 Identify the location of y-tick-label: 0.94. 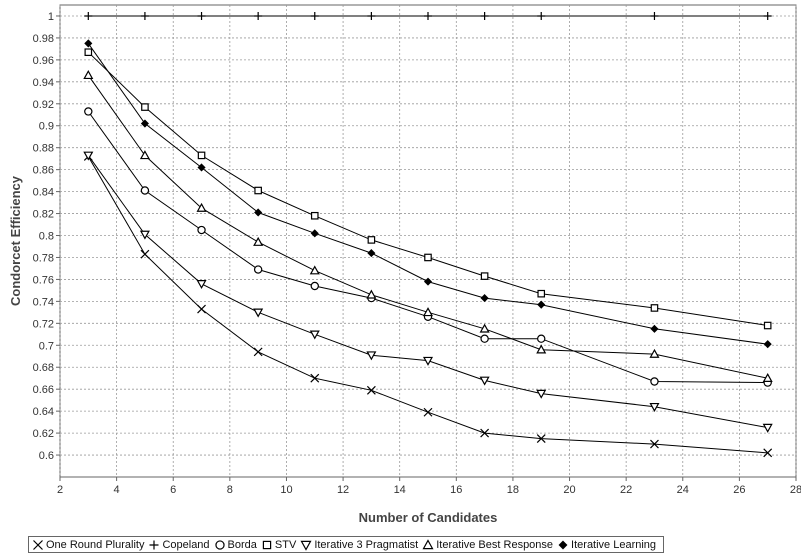
(43, 83).